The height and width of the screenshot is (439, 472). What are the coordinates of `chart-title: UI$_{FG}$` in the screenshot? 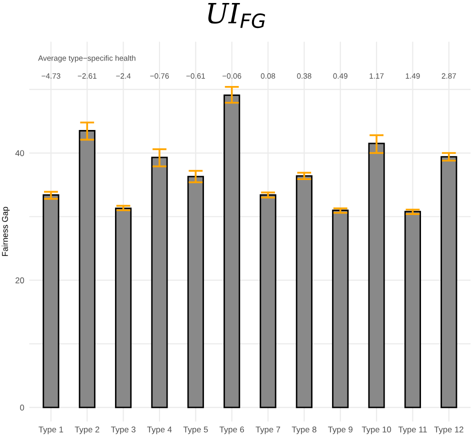 It's located at (237, 15).